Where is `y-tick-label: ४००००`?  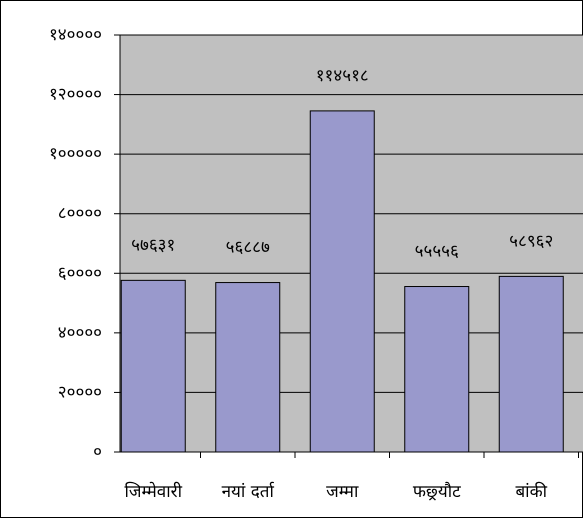
y-tick-label: ४०००० is located at coordinates (80, 333).